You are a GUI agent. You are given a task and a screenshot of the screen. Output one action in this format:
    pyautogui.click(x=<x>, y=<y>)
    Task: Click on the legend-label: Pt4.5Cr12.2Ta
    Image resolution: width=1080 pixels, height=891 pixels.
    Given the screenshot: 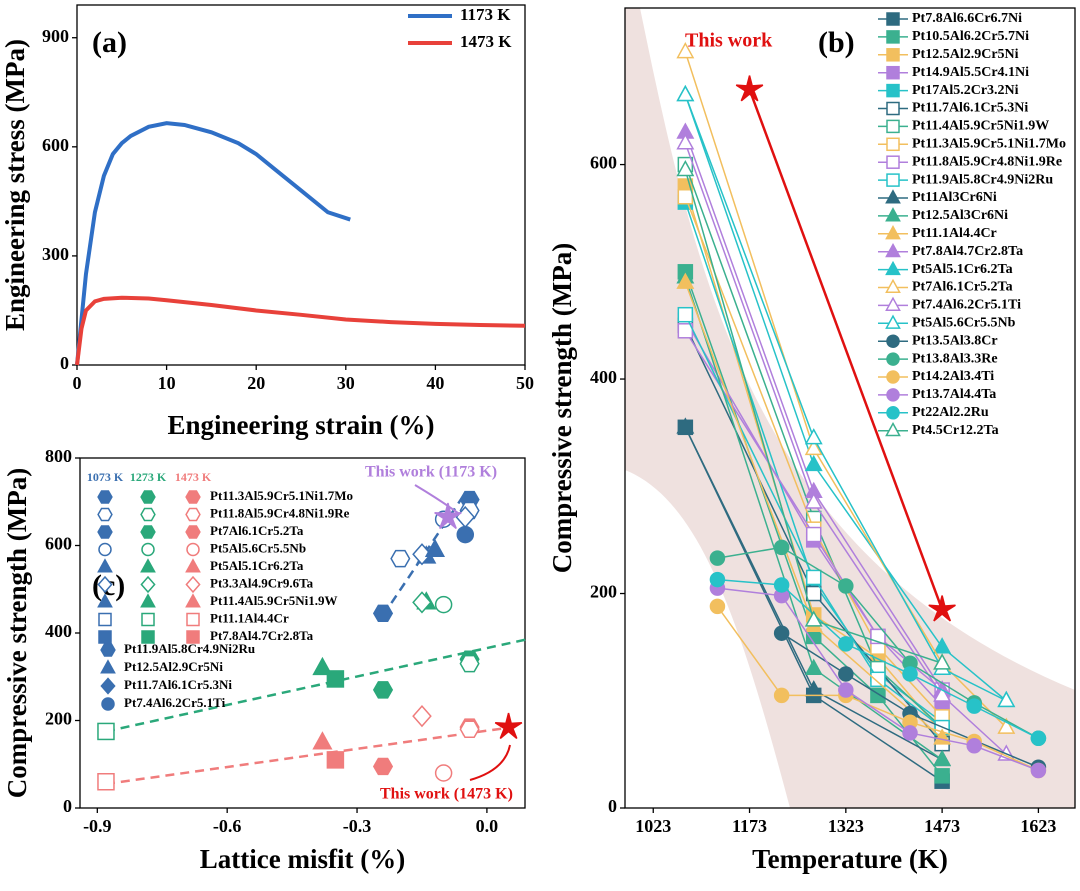 What is the action you would take?
    pyautogui.click(x=955, y=430)
    